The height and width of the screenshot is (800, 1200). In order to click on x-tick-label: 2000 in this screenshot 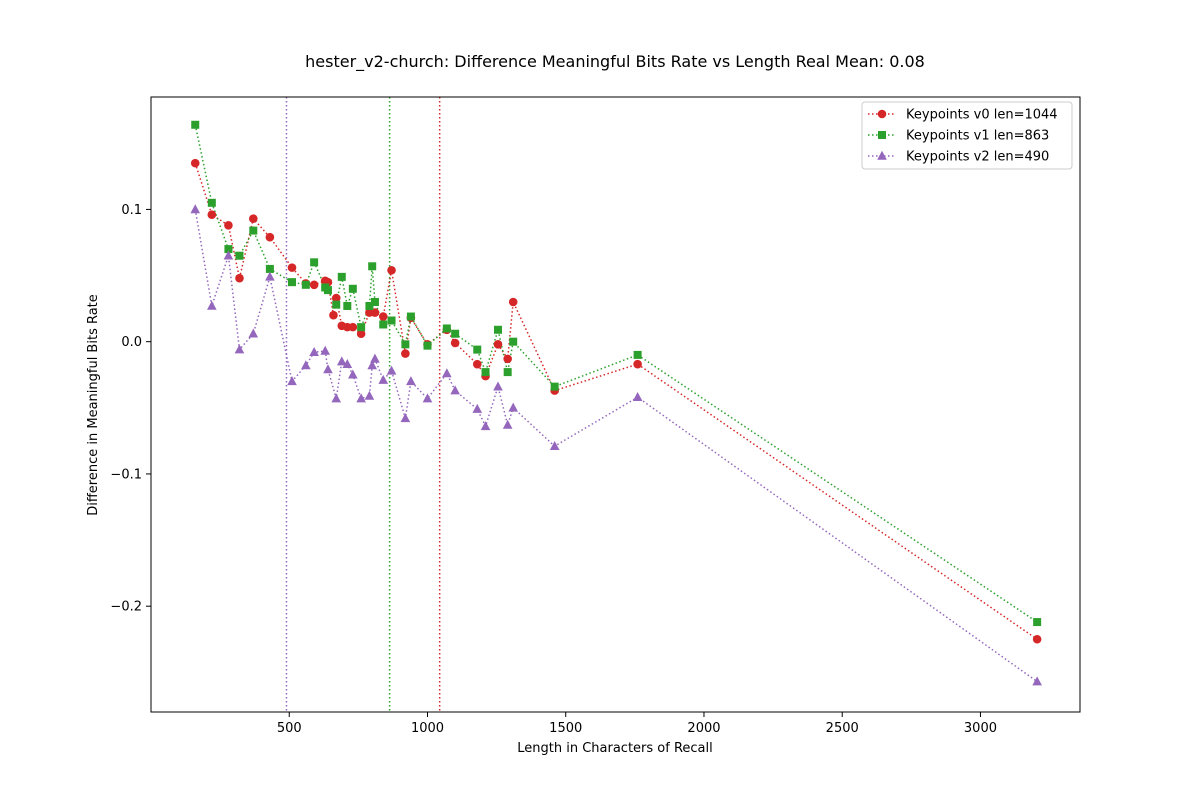, I will do `click(703, 728)`.